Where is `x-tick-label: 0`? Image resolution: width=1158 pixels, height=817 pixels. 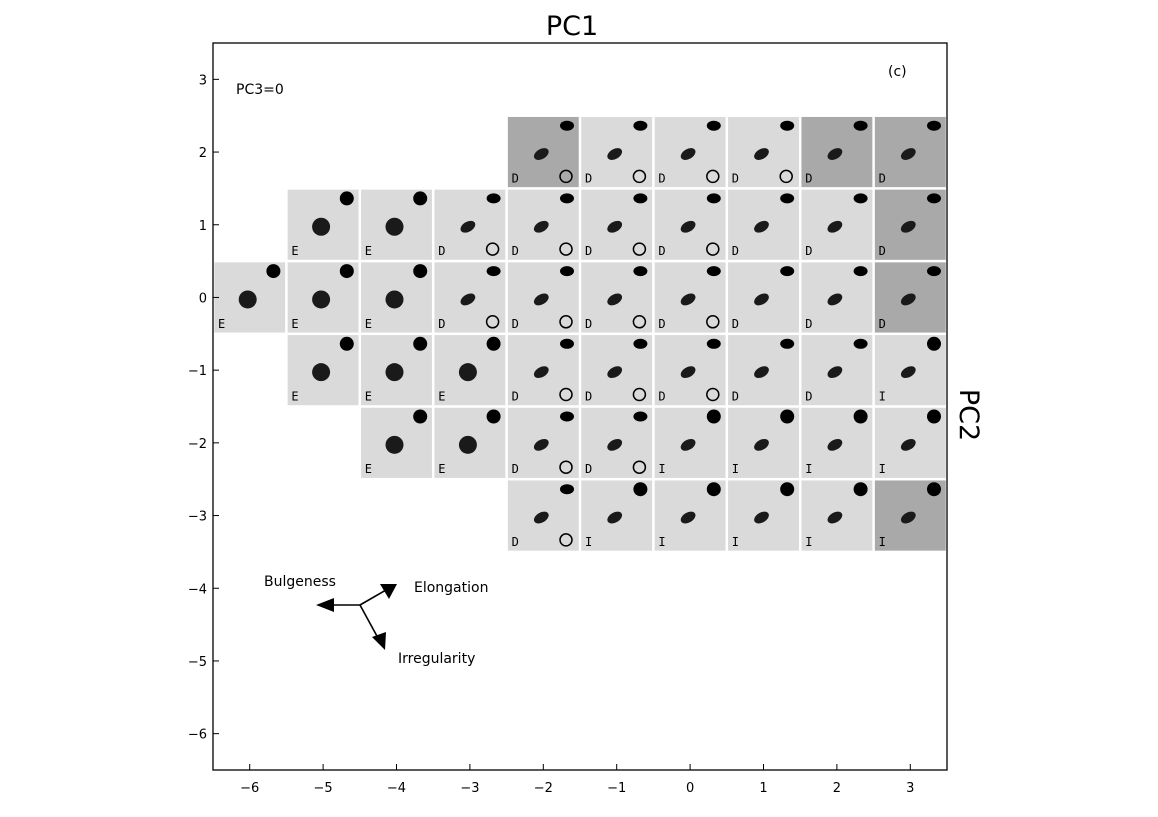
x-tick-label: 0 is located at coordinates (690, 788).